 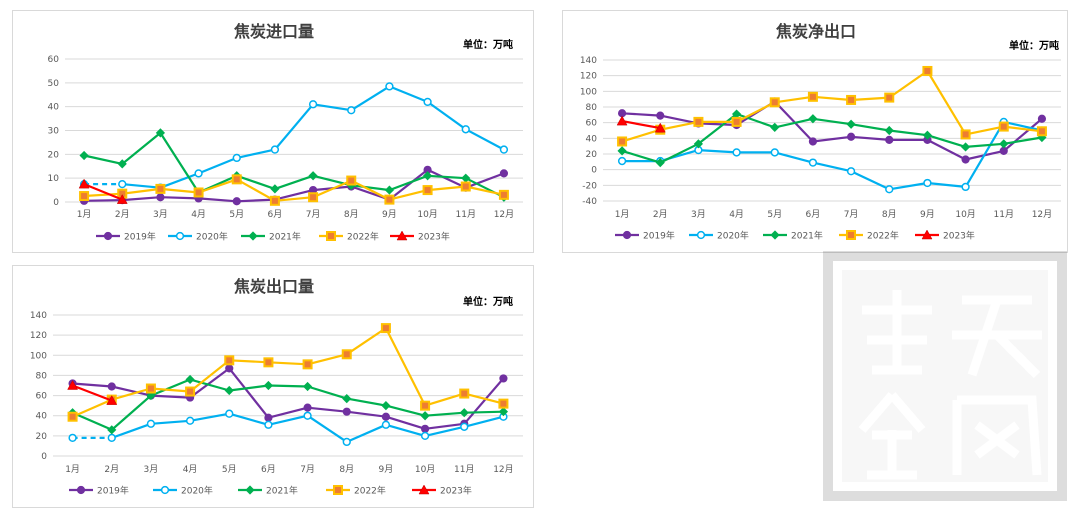 What do you see at coordinates (113, 491) in the screenshot?
I see `legend-label: 2019年` at bounding box center [113, 491].